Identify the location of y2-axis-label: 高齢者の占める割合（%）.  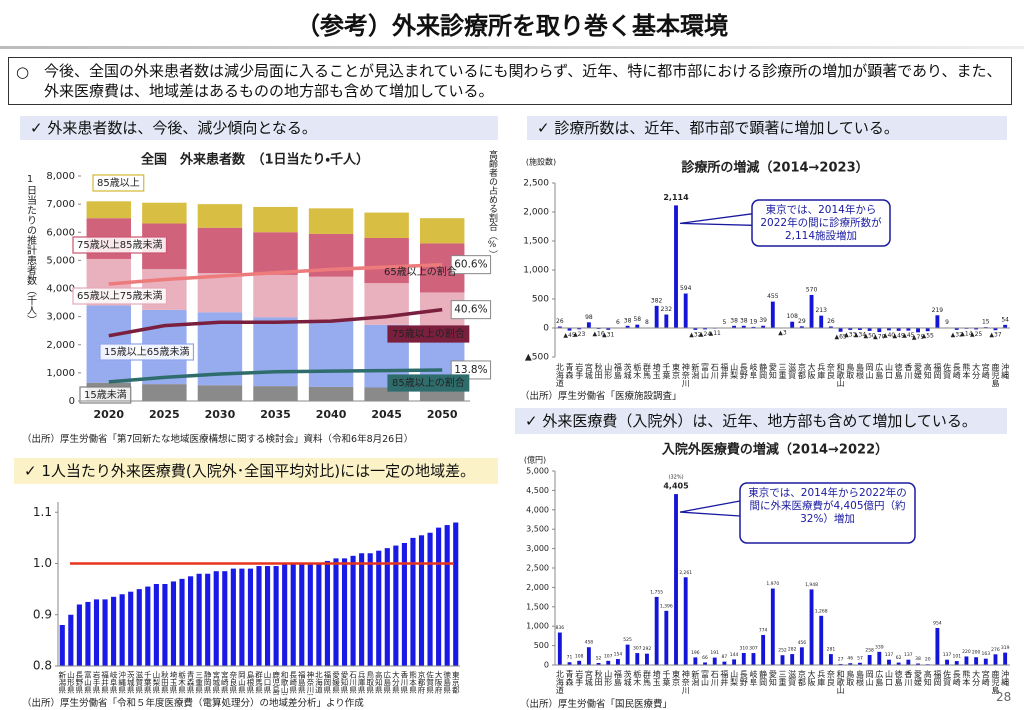
(492, 204).